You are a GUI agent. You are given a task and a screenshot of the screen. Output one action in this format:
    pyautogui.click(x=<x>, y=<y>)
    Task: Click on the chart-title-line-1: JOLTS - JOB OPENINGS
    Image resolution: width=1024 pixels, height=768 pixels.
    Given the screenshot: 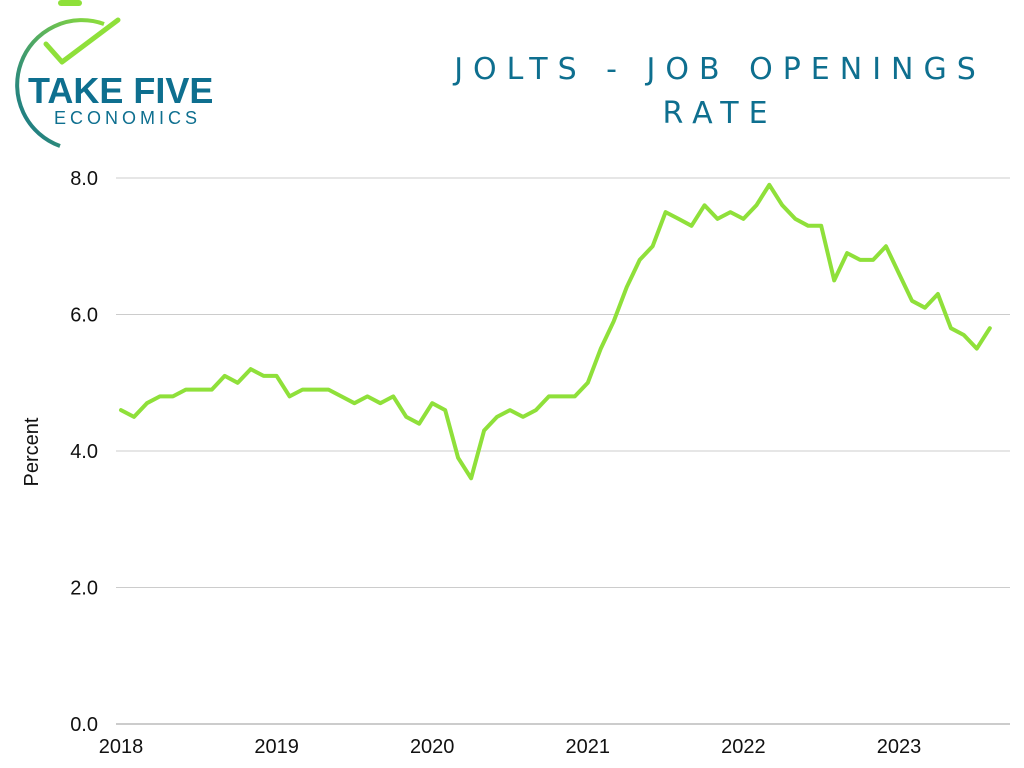 What is the action you would take?
    pyautogui.click(x=720, y=69)
    